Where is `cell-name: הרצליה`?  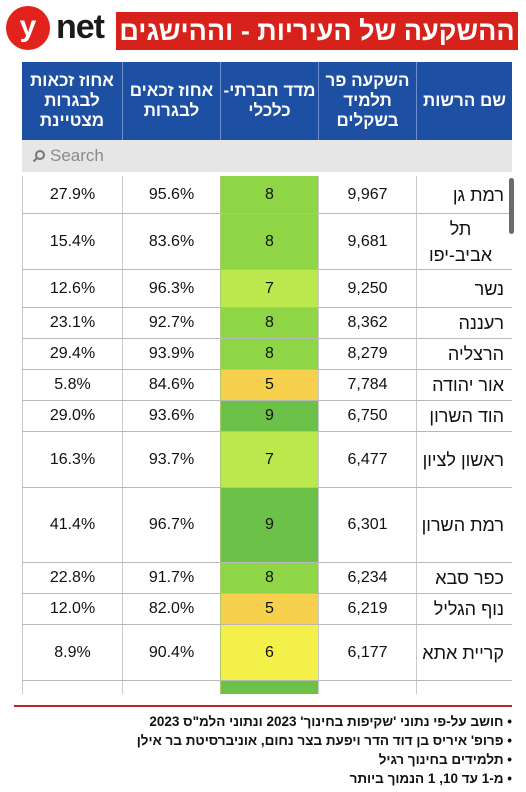
cell-name: הרצליה is located at coordinates (464, 354).